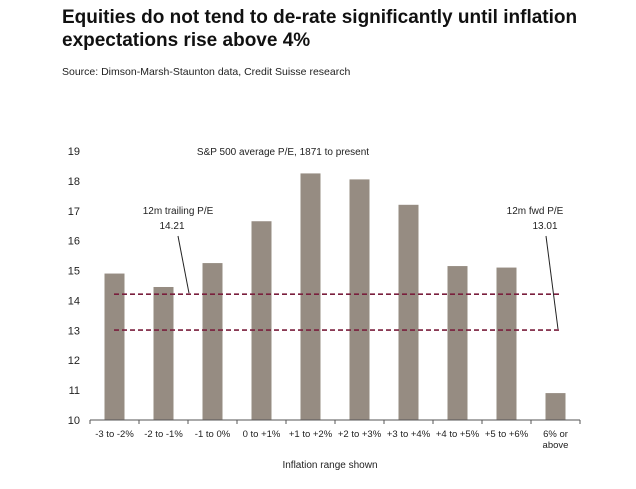 The image size is (636, 489). I want to click on x-tick-label: +3 to +4%, so click(409, 434).